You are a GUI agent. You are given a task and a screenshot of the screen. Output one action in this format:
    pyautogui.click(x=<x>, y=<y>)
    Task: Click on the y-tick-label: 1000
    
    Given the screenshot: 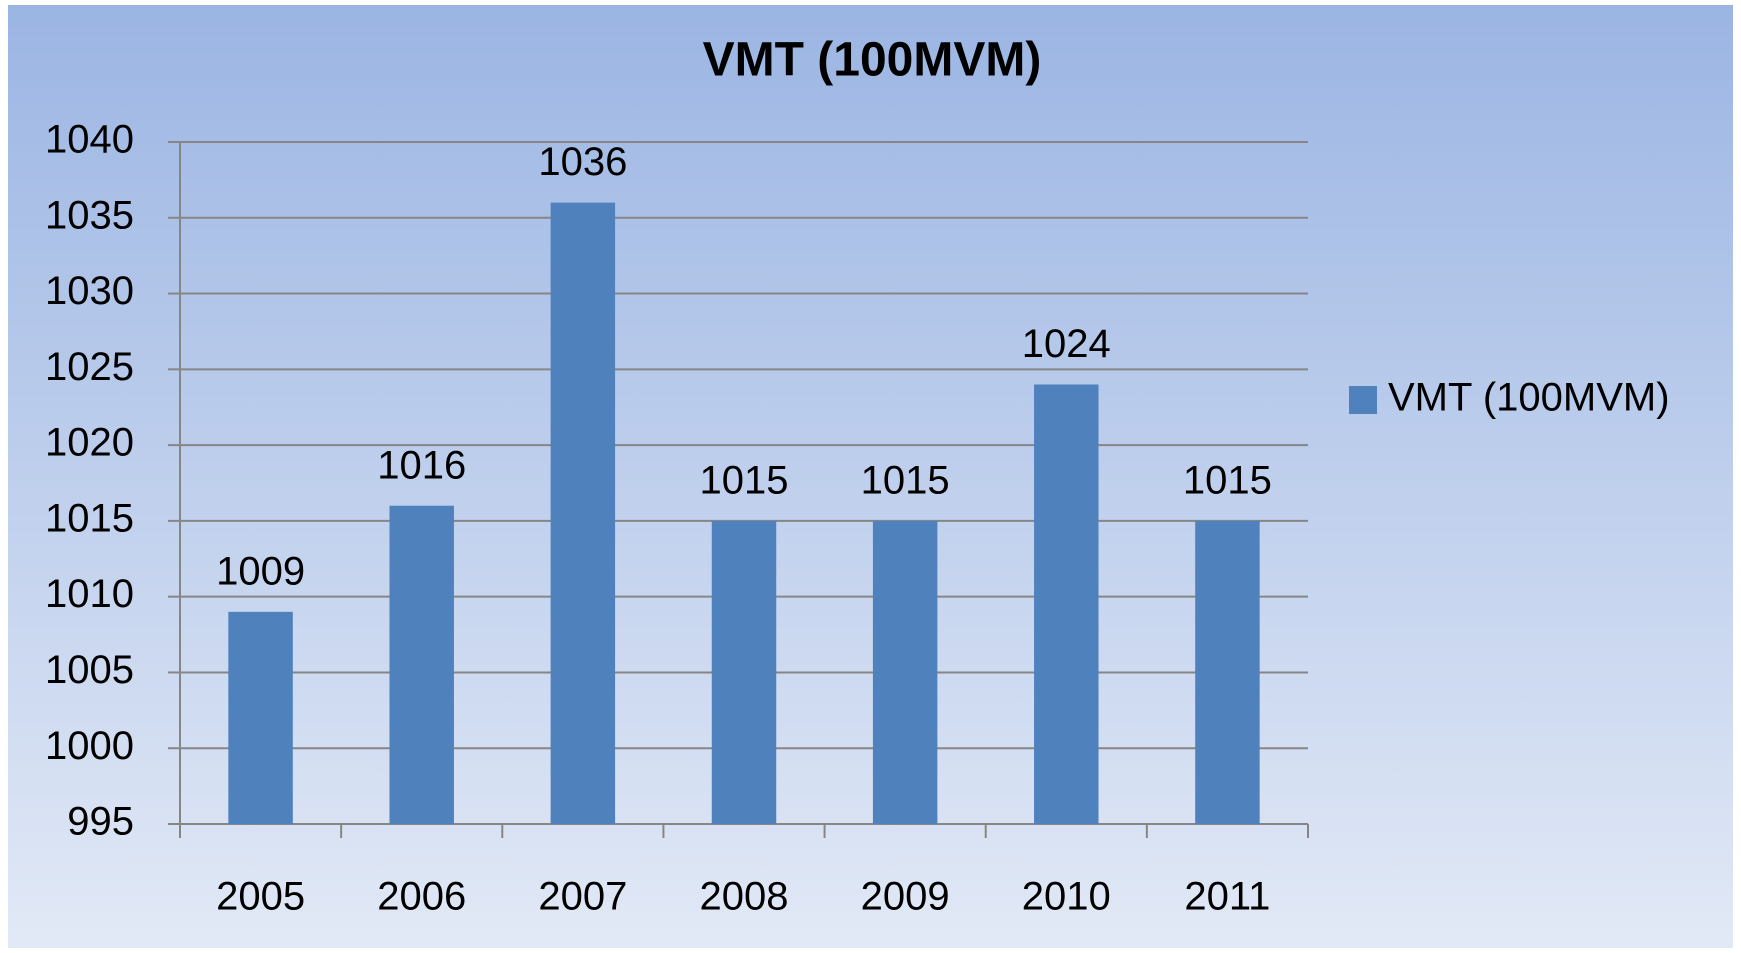 What is the action you would take?
    pyautogui.click(x=89, y=746)
    